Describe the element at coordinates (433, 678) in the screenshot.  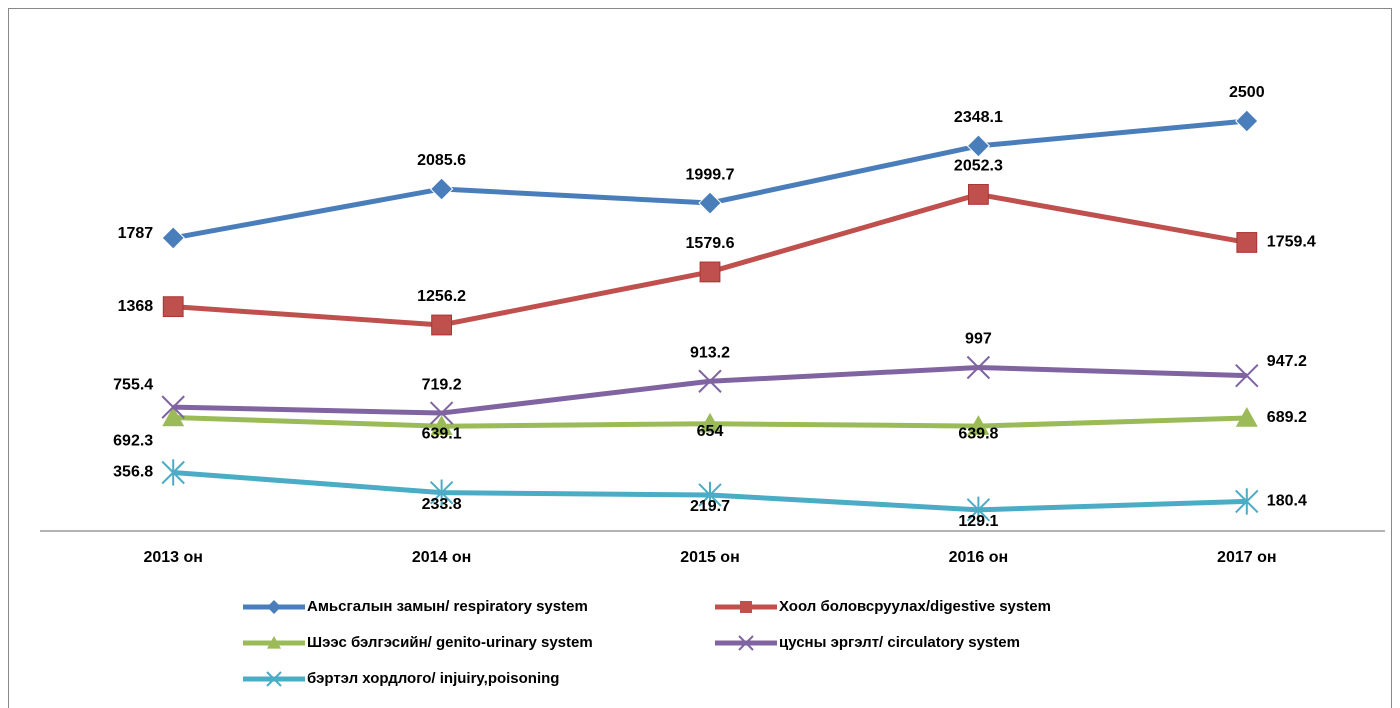
I see `legend-label: бэртэл хордлого/ injuiry,poisoning` at that location.